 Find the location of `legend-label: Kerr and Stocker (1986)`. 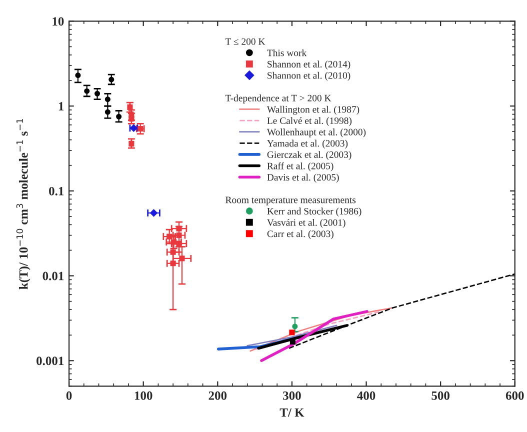

legend-label: Kerr and Stocker (1986) is located at coordinates (314, 212).